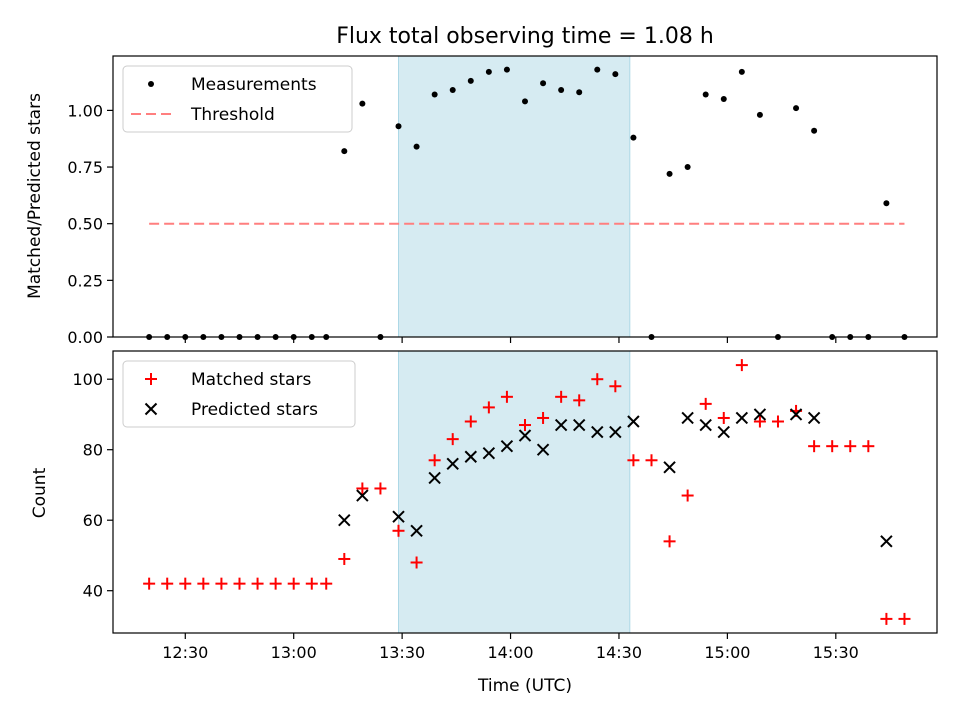 Image resolution: width=960 pixels, height=720 pixels. What do you see at coordinates (85, 280) in the screenshot?
I see `y-tick-label: 0.25` at bounding box center [85, 280].